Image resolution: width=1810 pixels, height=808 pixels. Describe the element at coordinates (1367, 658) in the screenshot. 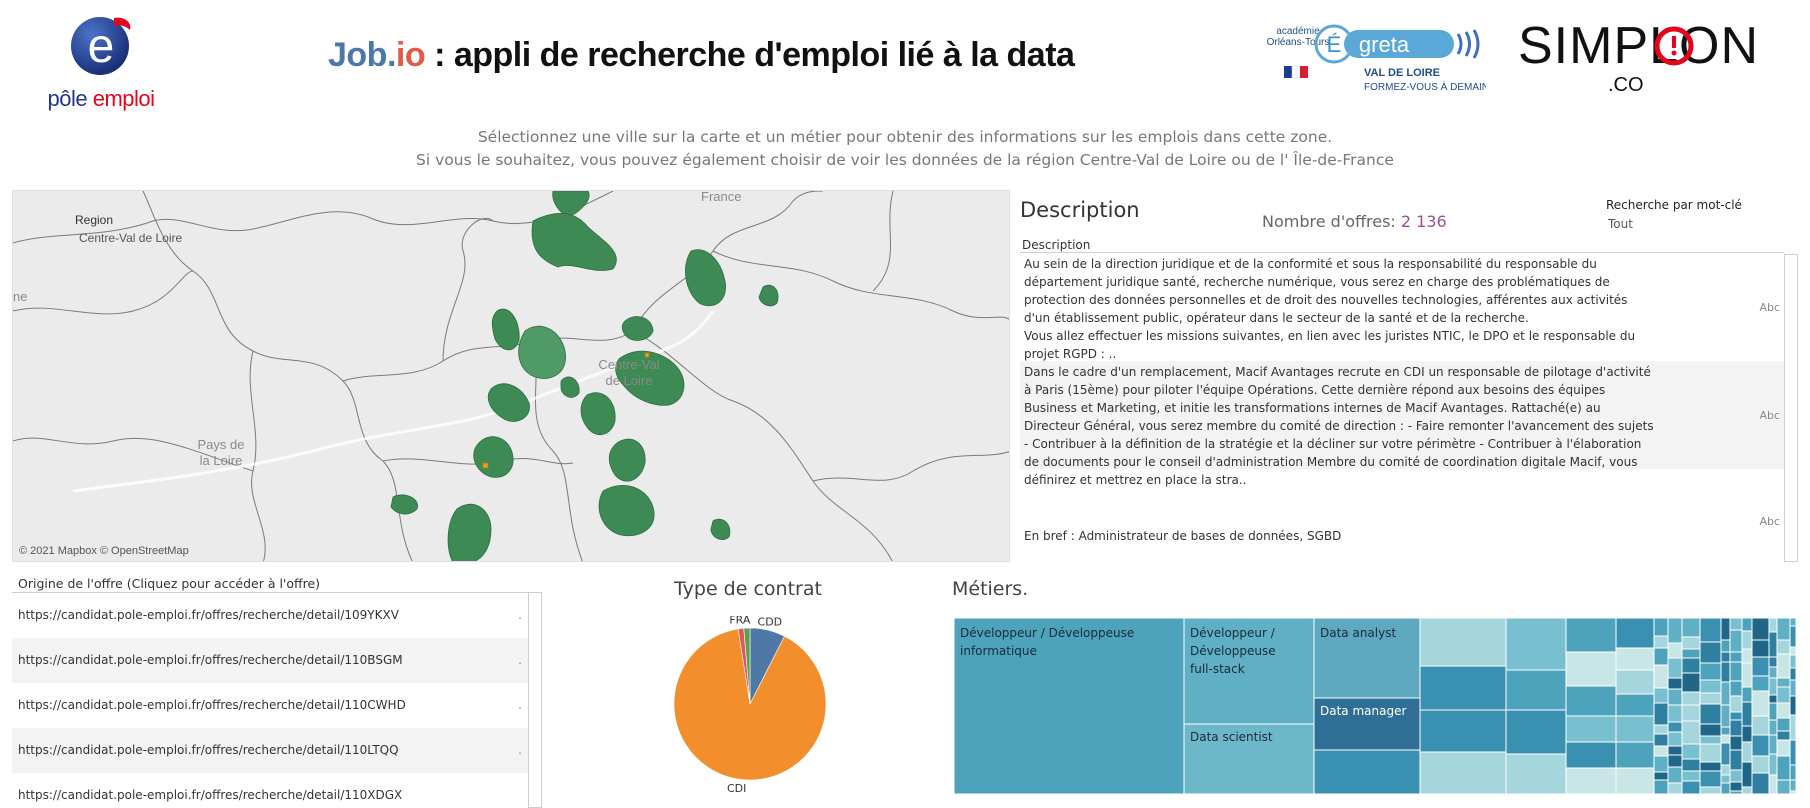

I see `treemap-cell-data-analyst` at that location.